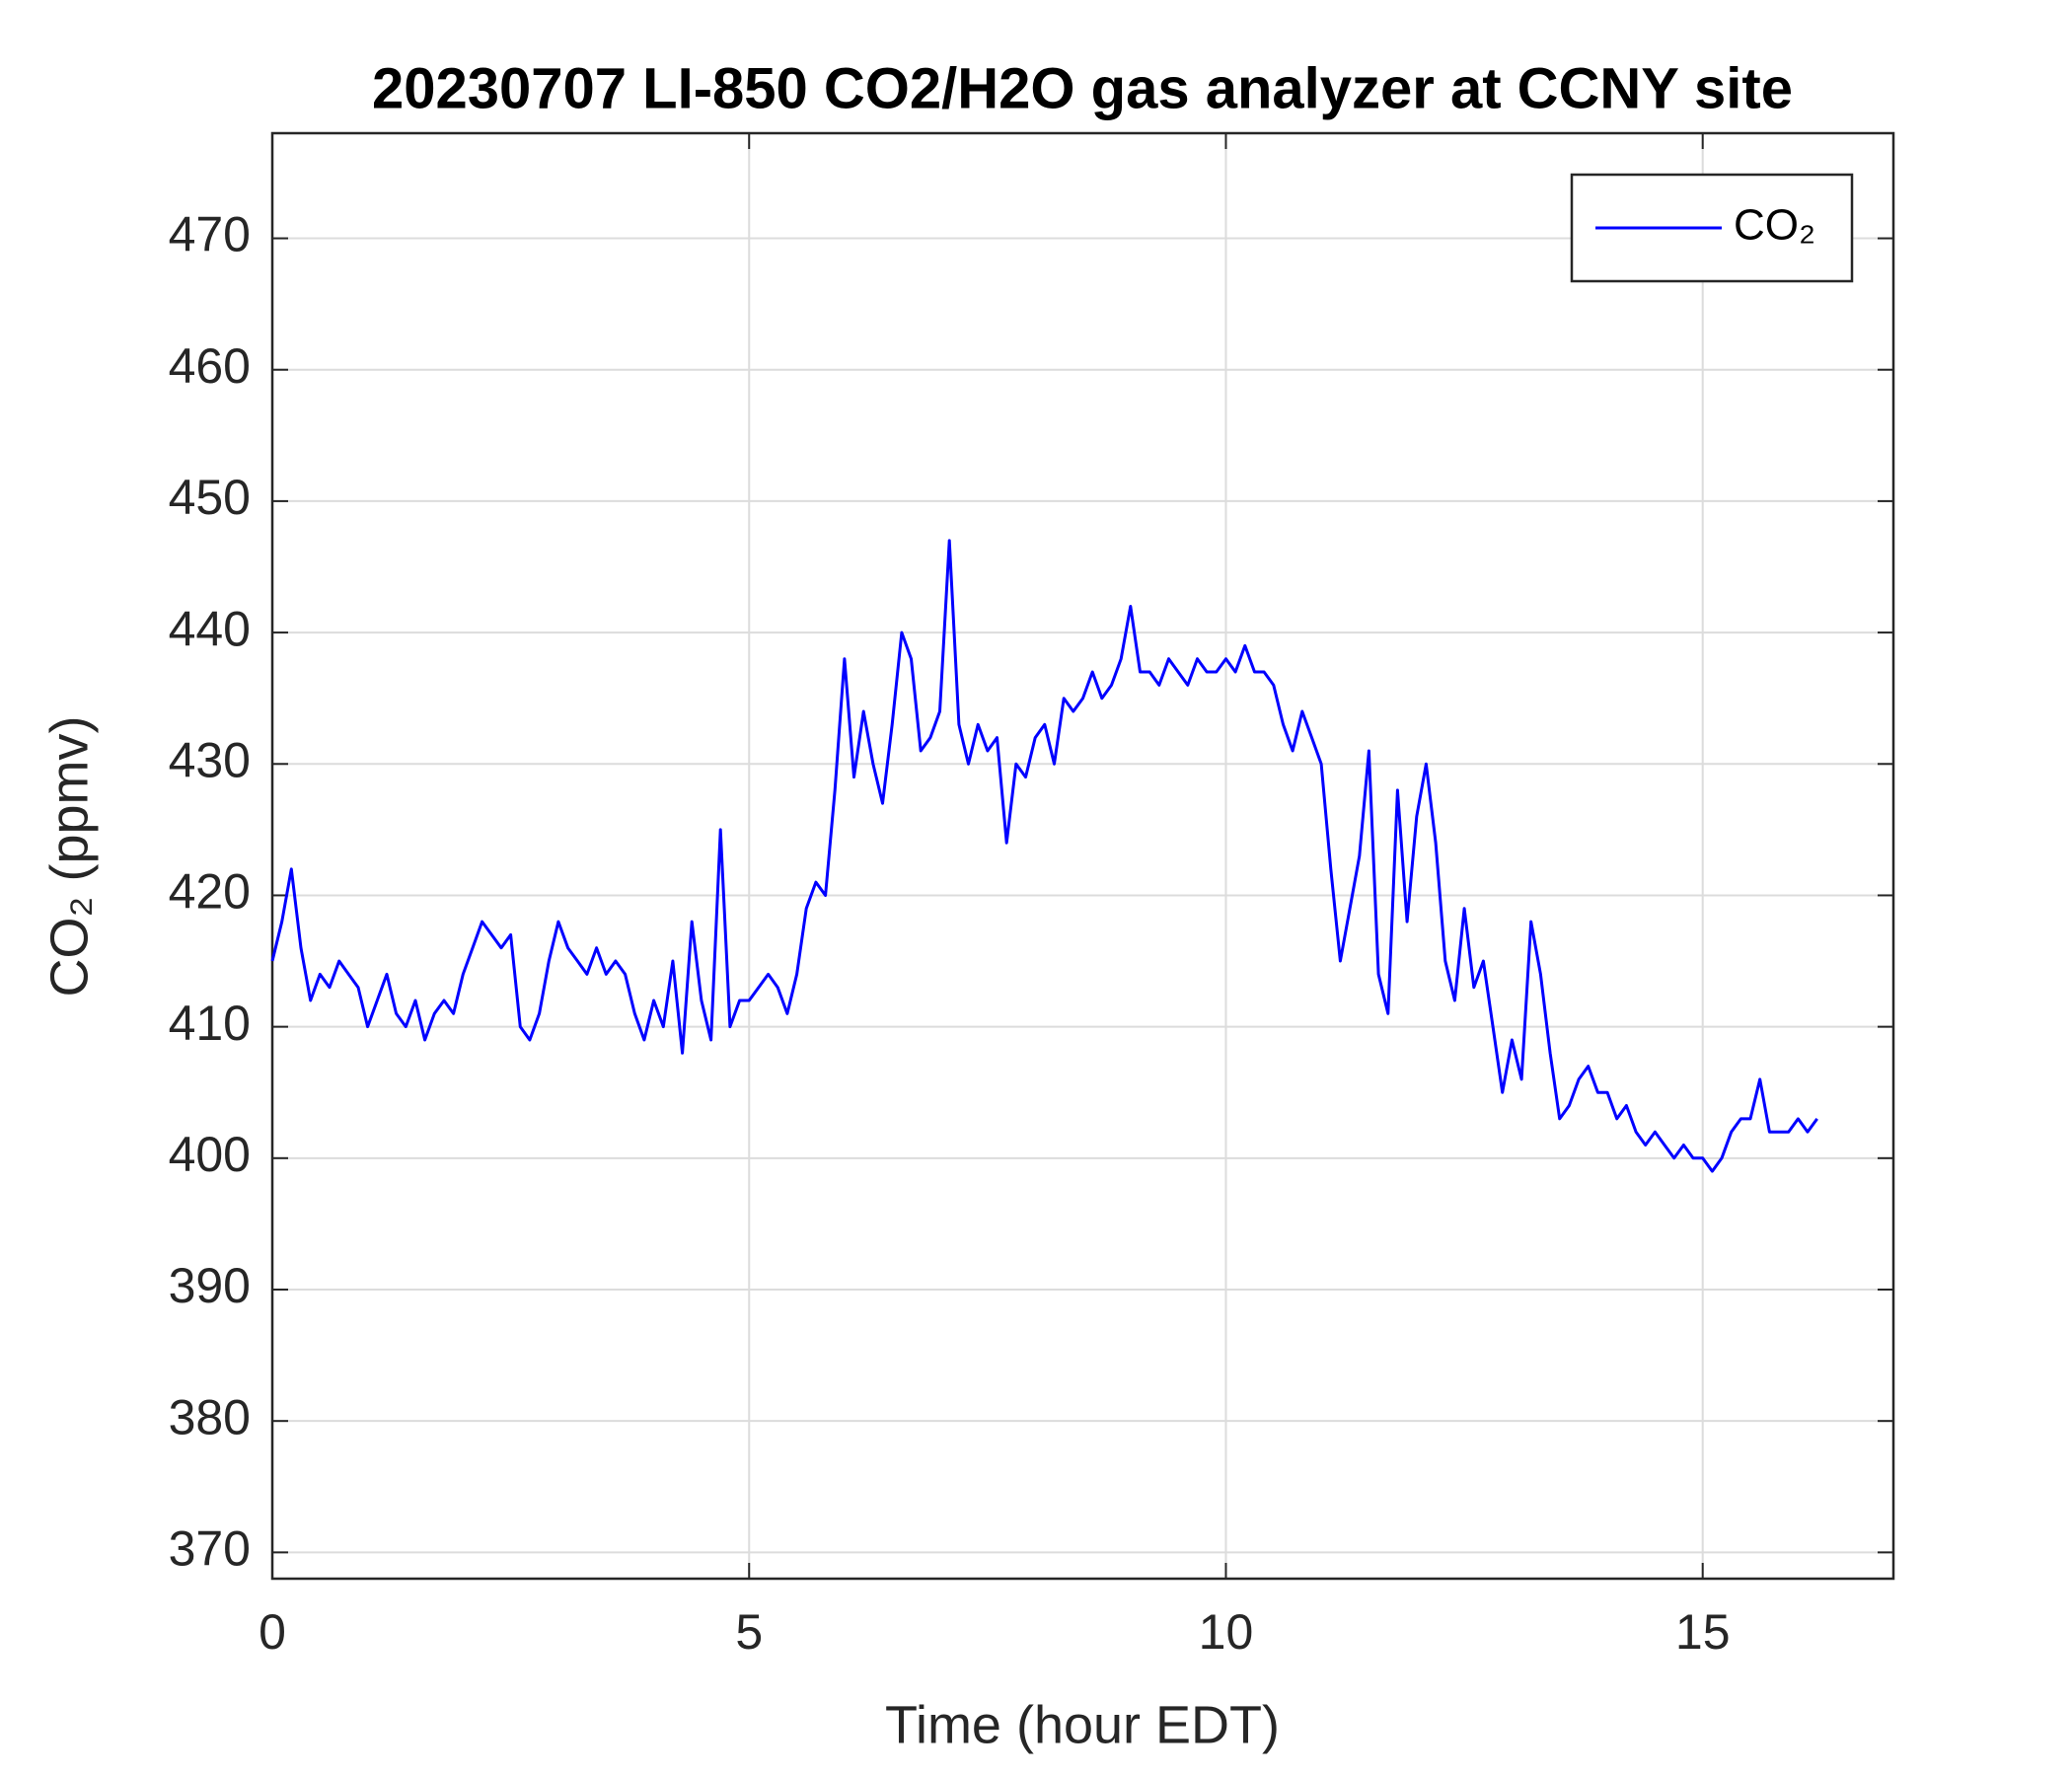 The height and width of the screenshot is (1776, 2072). I want to click on x-tick-label: 0, so click(272, 1632).